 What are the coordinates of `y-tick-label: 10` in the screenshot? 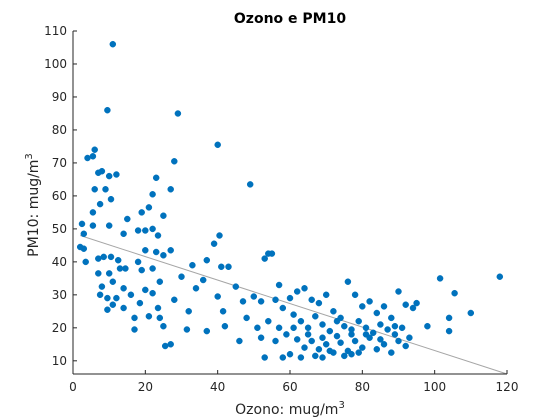 It's located at (59, 361).